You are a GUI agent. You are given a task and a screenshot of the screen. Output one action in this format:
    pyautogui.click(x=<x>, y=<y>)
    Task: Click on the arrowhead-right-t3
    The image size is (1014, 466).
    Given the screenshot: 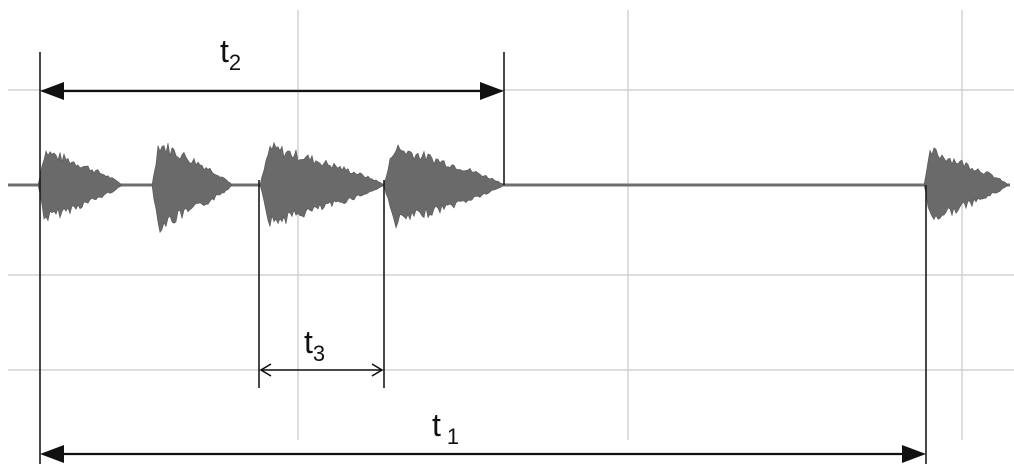 What is the action you would take?
    pyautogui.click(x=377, y=370)
    